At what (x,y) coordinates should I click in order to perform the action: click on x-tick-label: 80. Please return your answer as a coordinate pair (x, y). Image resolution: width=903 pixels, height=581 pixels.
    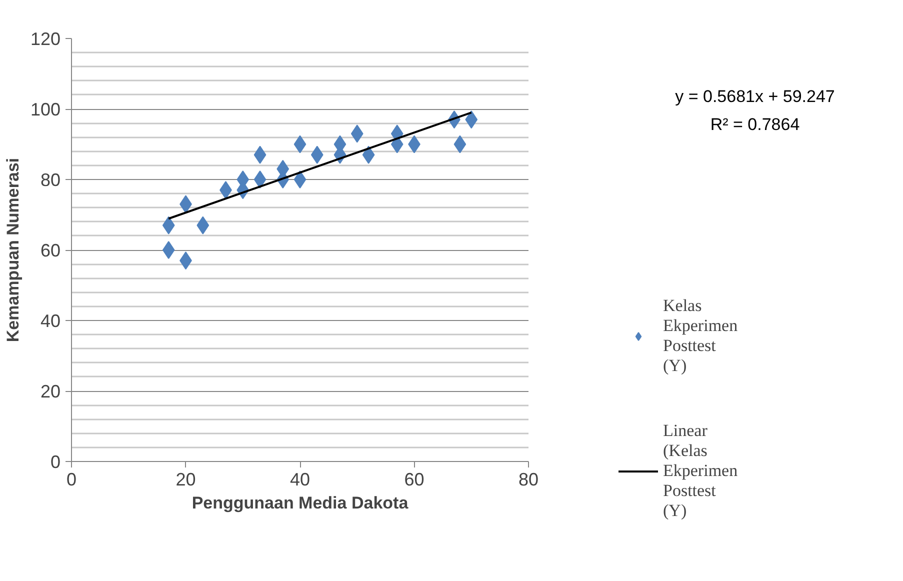
    Looking at the image, I should click on (528, 480).